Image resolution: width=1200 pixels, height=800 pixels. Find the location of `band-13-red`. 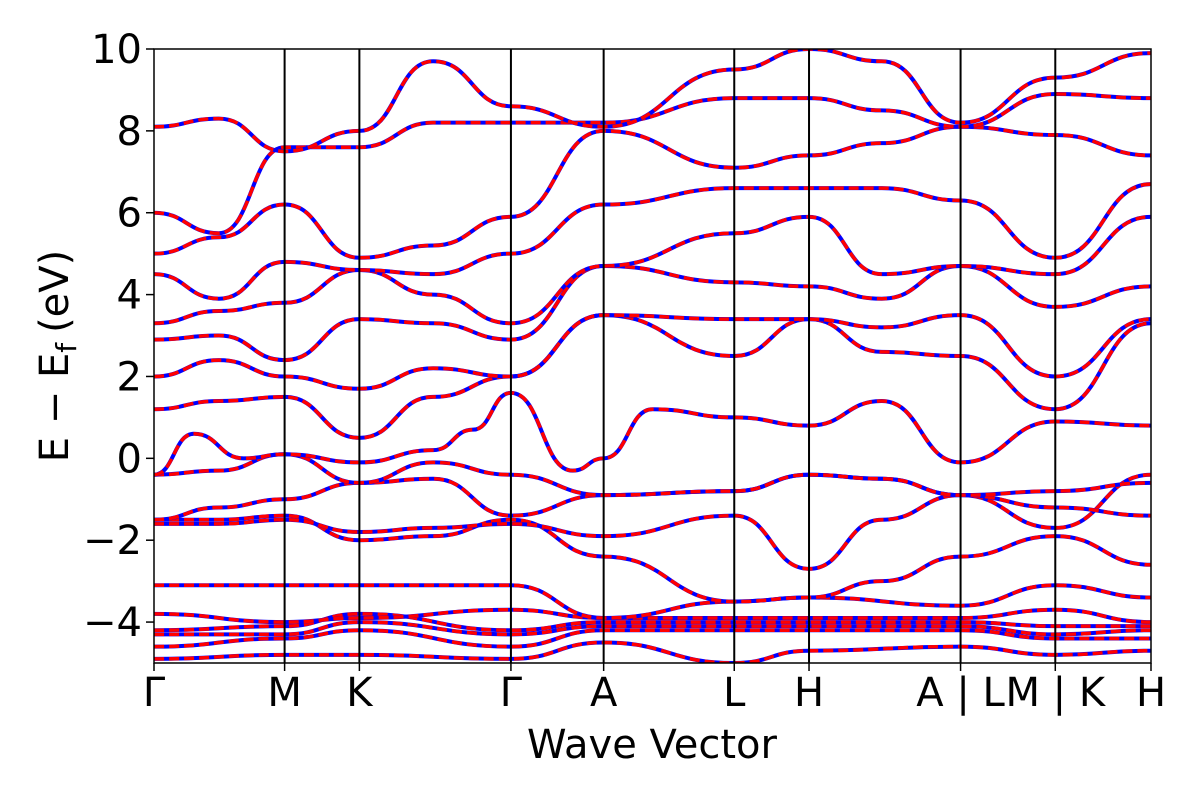

band-13-red is located at coordinates (652, 313).